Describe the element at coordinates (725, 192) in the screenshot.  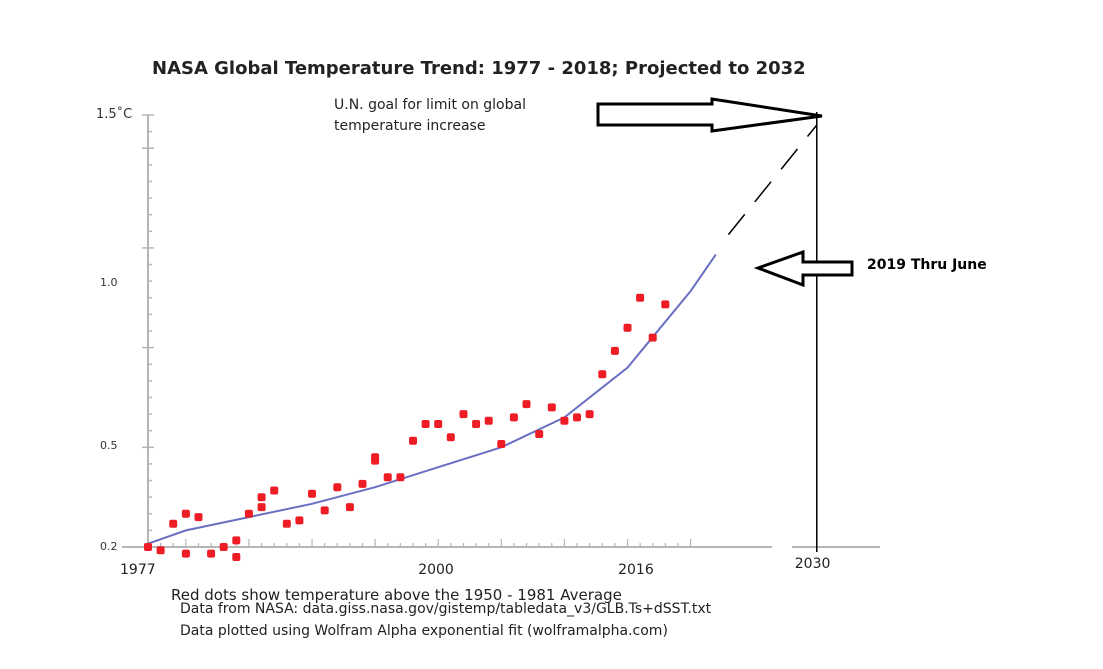
I see `annotation-arrows` at that location.